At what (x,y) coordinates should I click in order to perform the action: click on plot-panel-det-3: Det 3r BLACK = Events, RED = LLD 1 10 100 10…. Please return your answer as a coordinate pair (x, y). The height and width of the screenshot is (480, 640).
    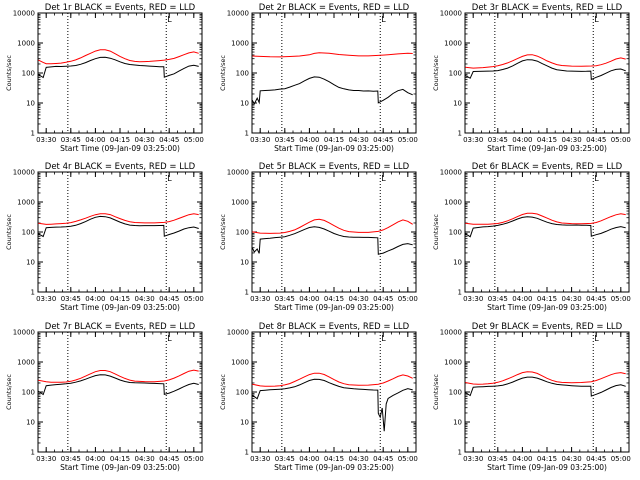
    Looking at the image, I should click on (531, 78).